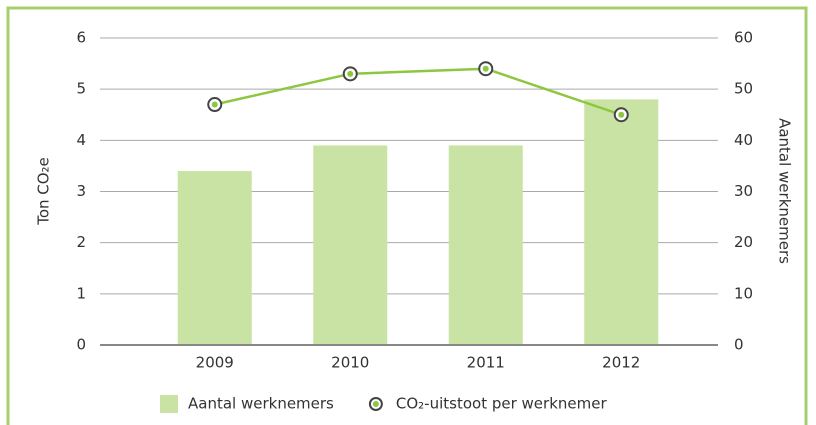  I want to click on x-tick-label: 2010, so click(350, 363).